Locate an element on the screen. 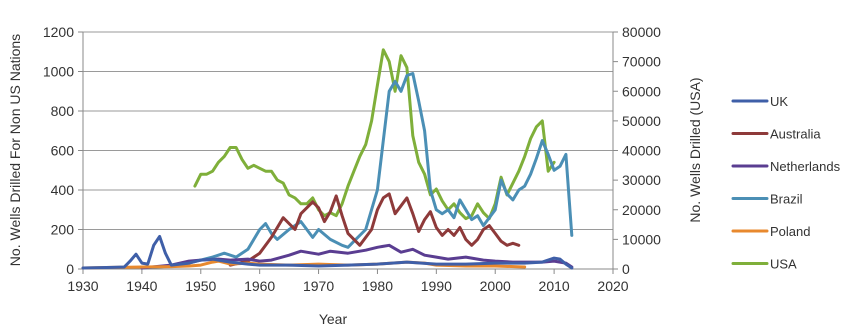  x-tick-label: 1950 is located at coordinates (200, 286).